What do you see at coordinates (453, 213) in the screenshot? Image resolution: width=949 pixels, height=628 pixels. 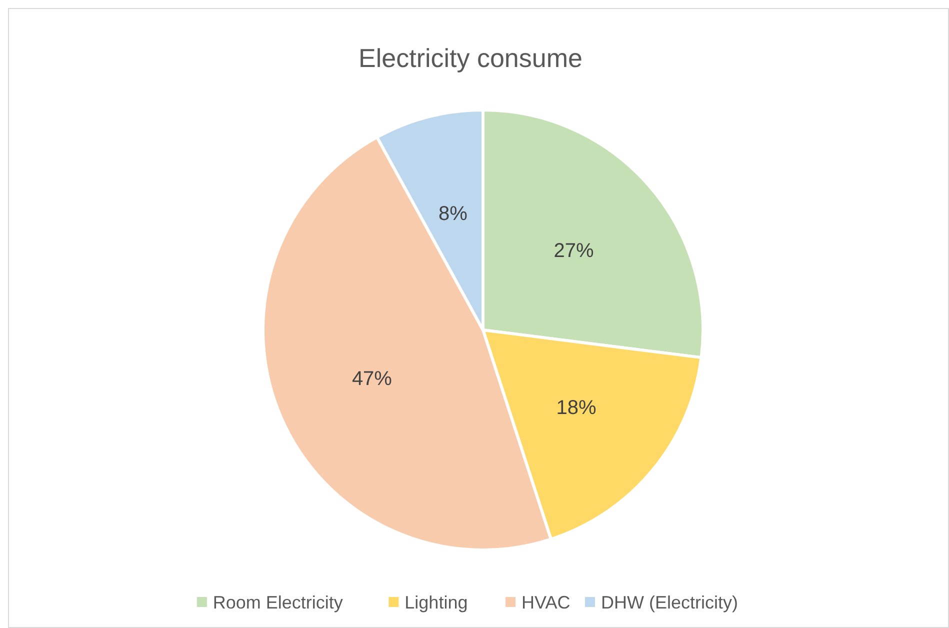 I see `data-label: 8%` at bounding box center [453, 213].